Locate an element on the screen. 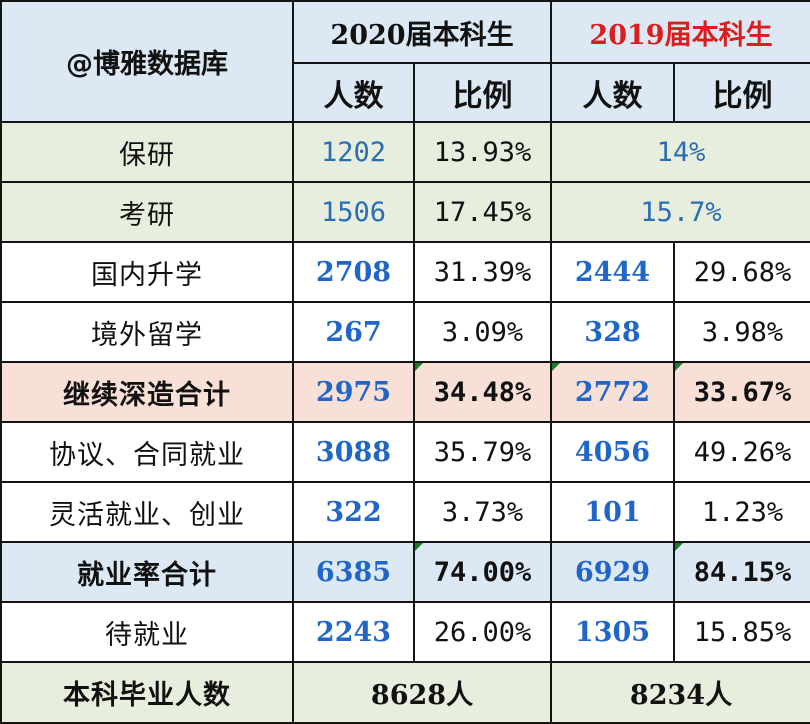  table-row: 保研 1202 13.93% 14% is located at coordinates (405, 152).